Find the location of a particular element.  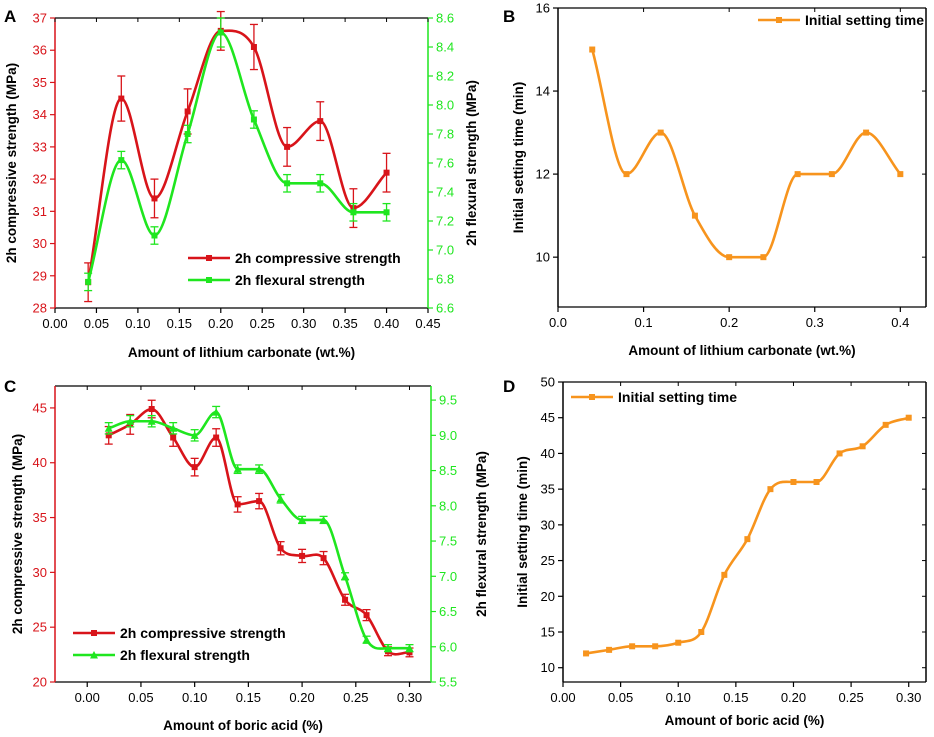

panel-letter: B is located at coordinates (509, 16).